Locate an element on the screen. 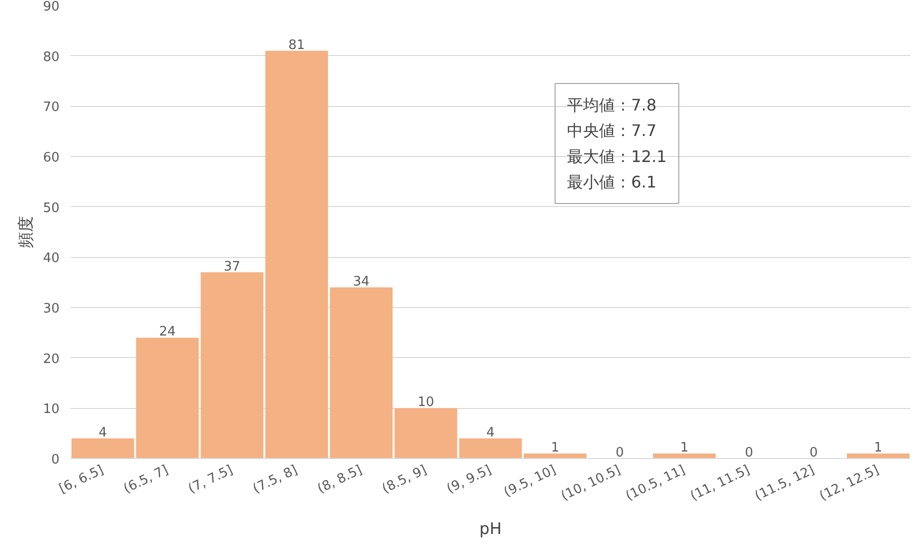 The height and width of the screenshot is (544, 920). data-label: 10 is located at coordinates (426, 402).